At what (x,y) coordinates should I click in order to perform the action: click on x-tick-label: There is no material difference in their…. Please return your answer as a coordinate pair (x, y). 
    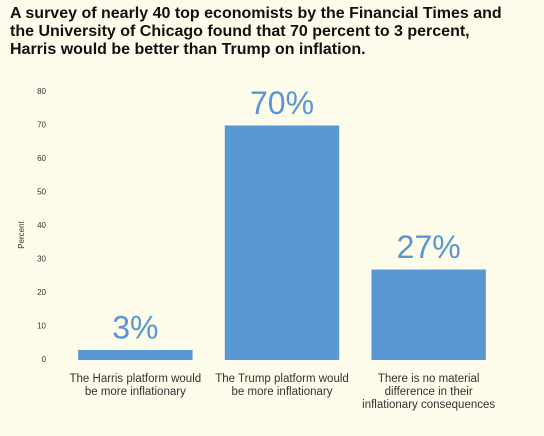
    Looking at the image, I should click on (429, 392).